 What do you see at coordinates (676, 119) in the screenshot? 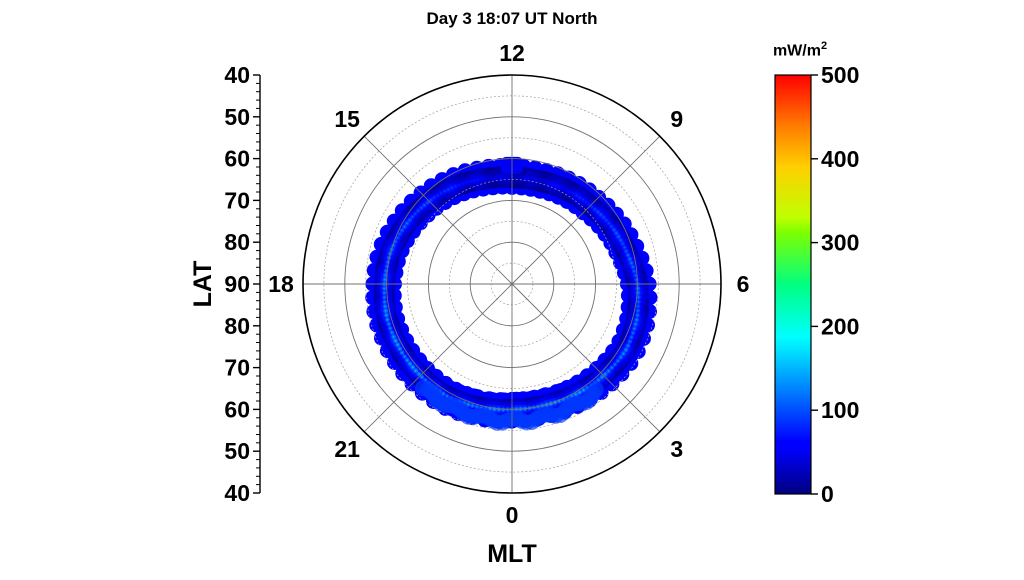
I see `mlt-tick-label: 9` at bounding box center [676, 119].